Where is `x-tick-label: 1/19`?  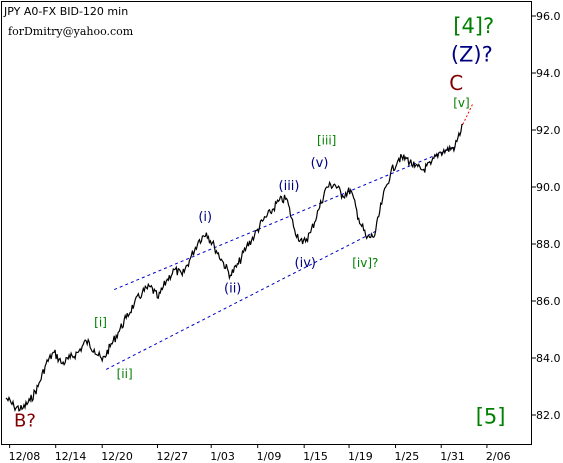 x-tick-label: 1/19 is located at coordinates (360, 456).